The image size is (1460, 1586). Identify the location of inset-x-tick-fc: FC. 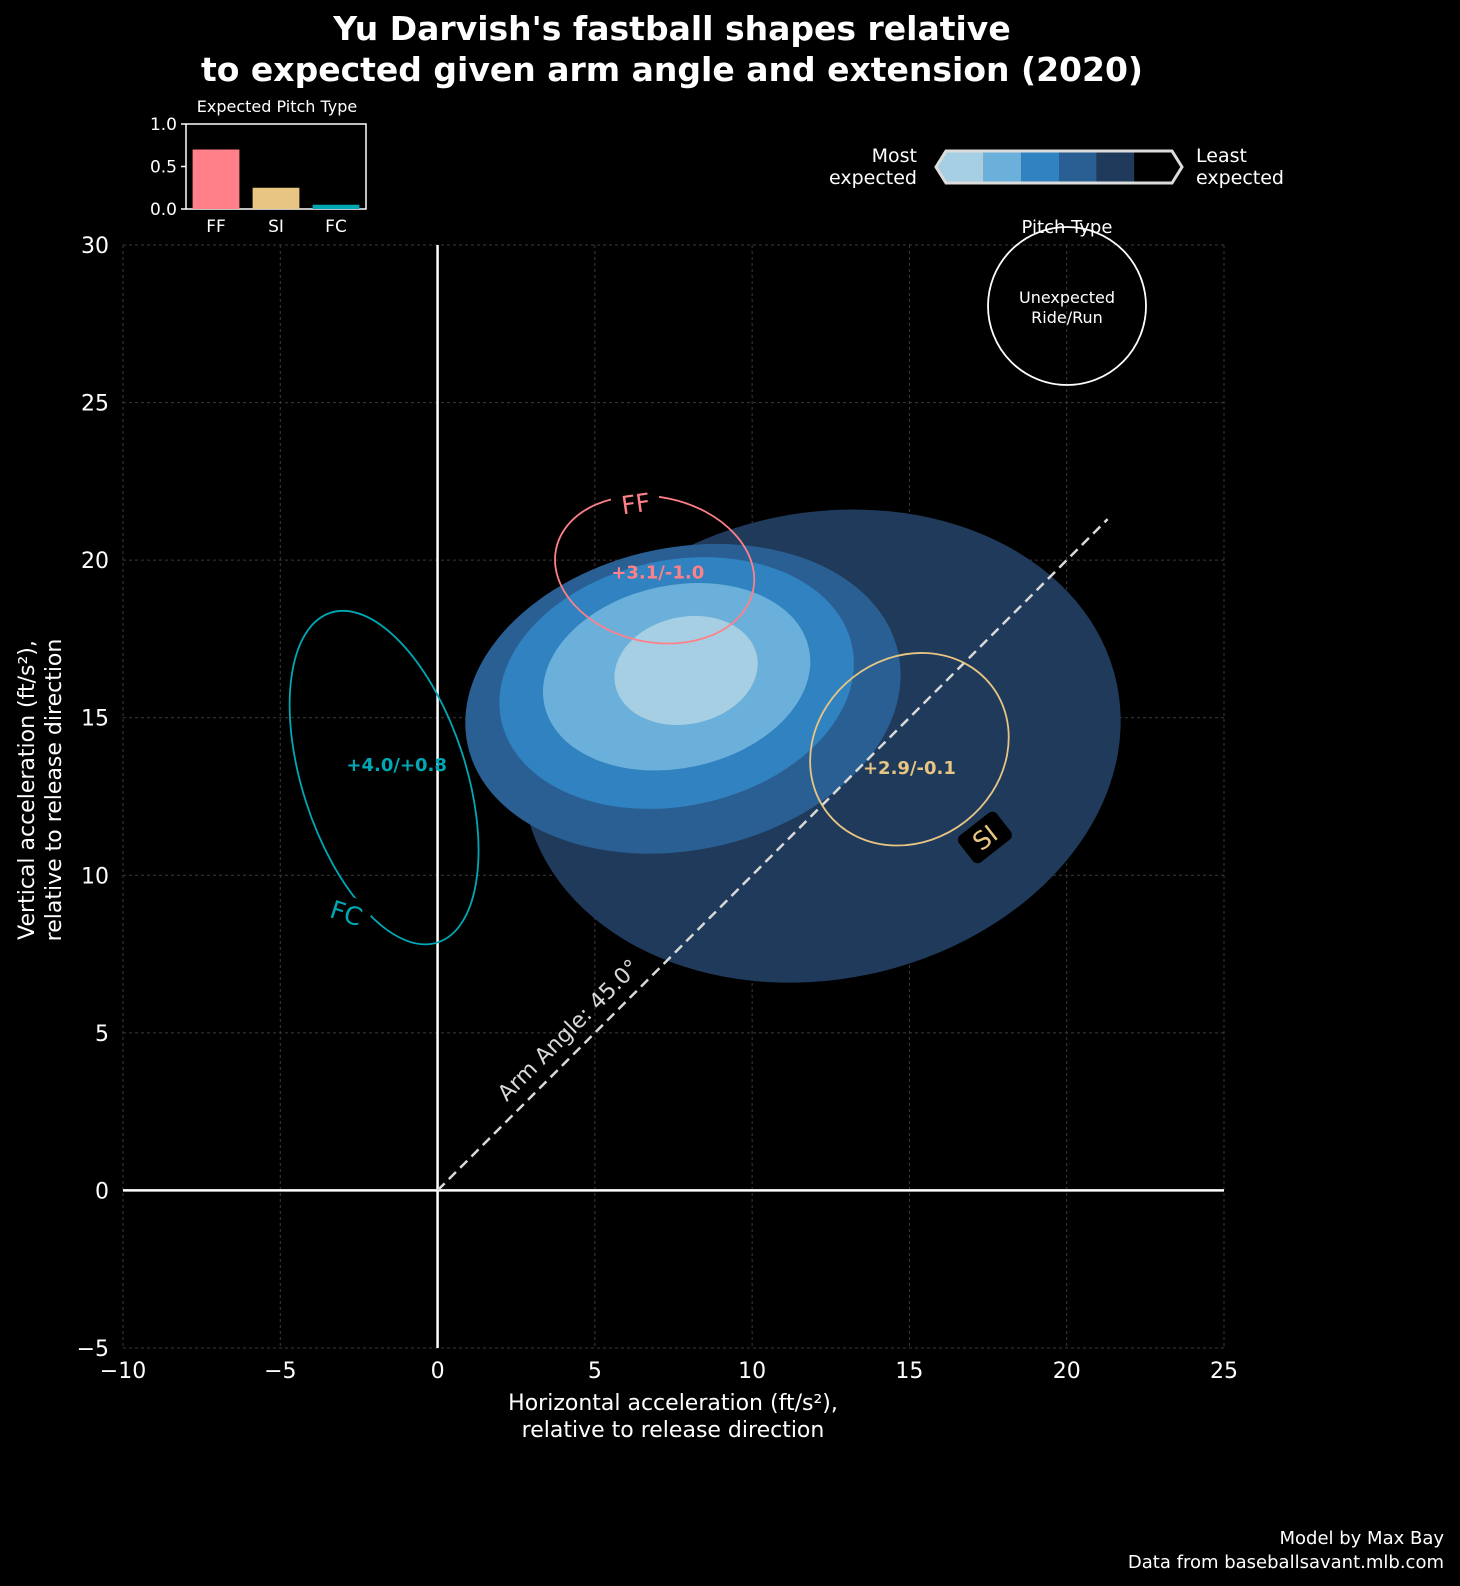
(336, 227).